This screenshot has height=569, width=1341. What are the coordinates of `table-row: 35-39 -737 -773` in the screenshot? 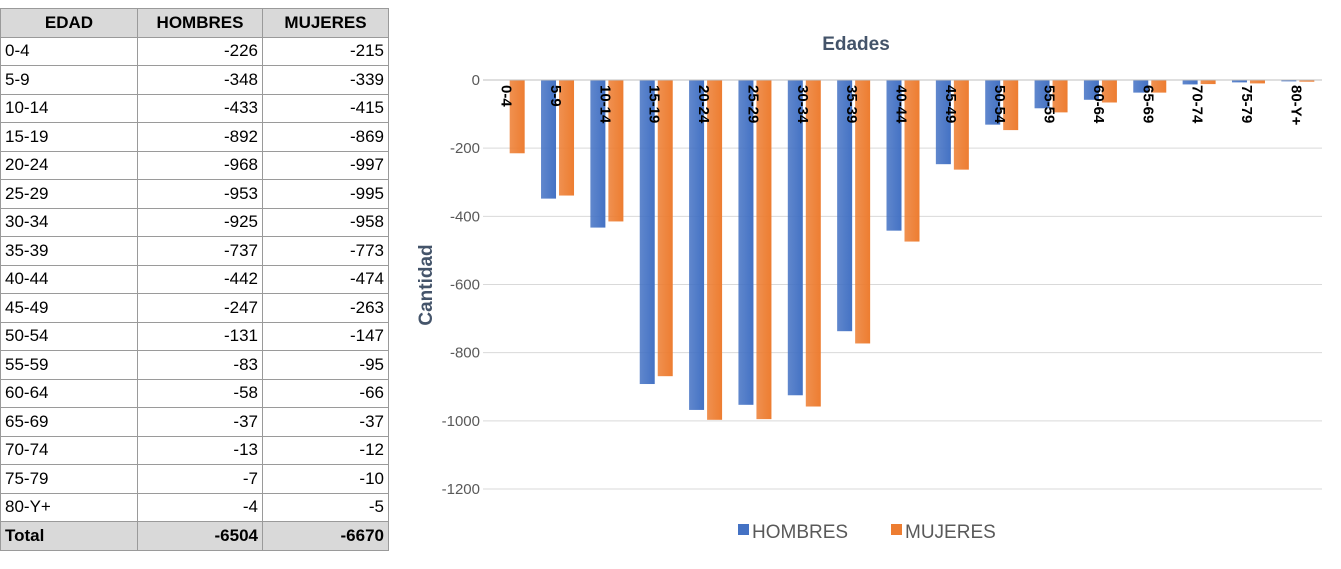 It's located at (194, 251).